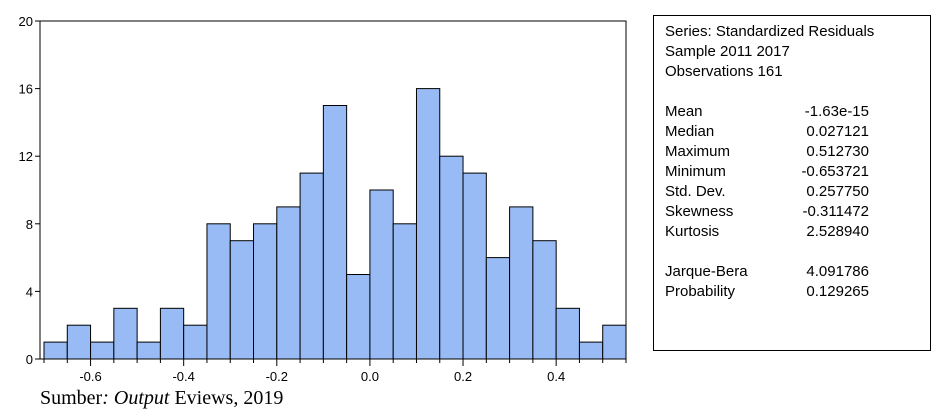 The image size is (937, 414). I want to click on caption-colon: :, so click(108, 398).